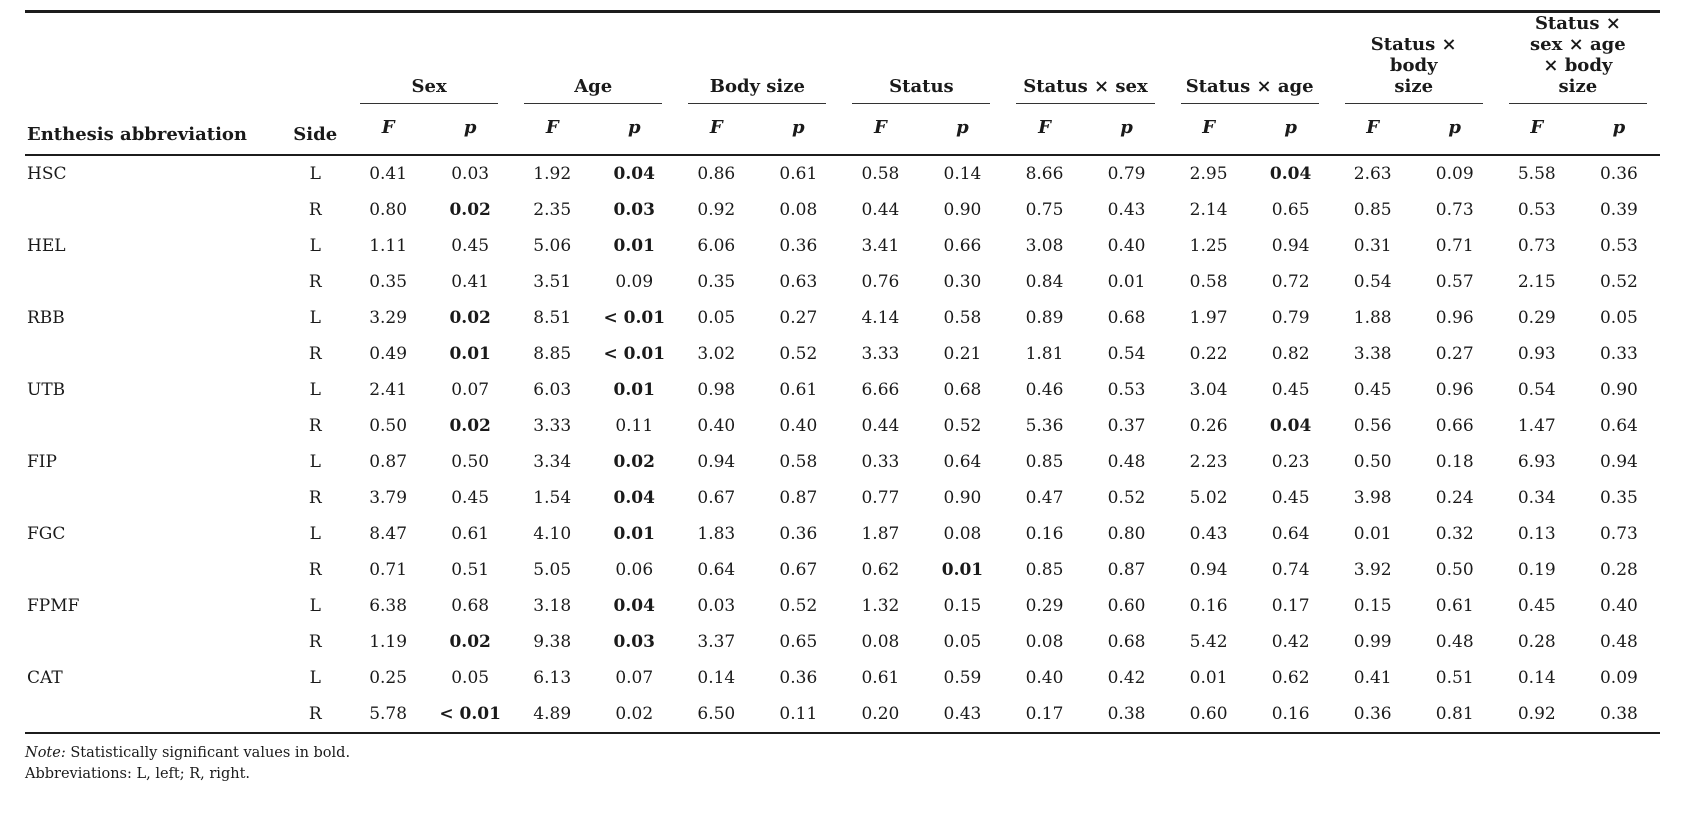 The height and width of the screenshot is (824, 1685). Describe the element at coordinates (1208, 498) in the screenshot. I see `value-cell: 5.02` at that location.